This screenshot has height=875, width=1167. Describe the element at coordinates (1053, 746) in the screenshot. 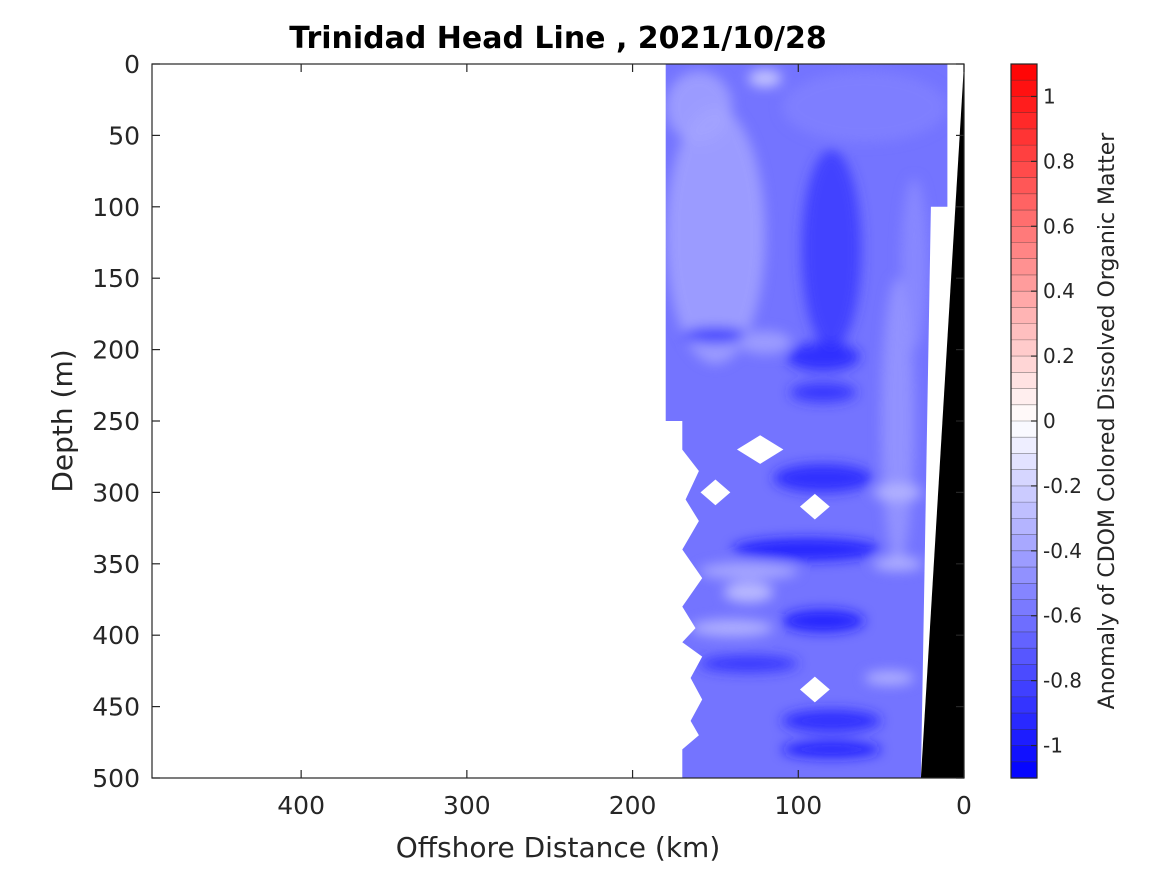

I see `colorbar-tick-label: -1` at that location.